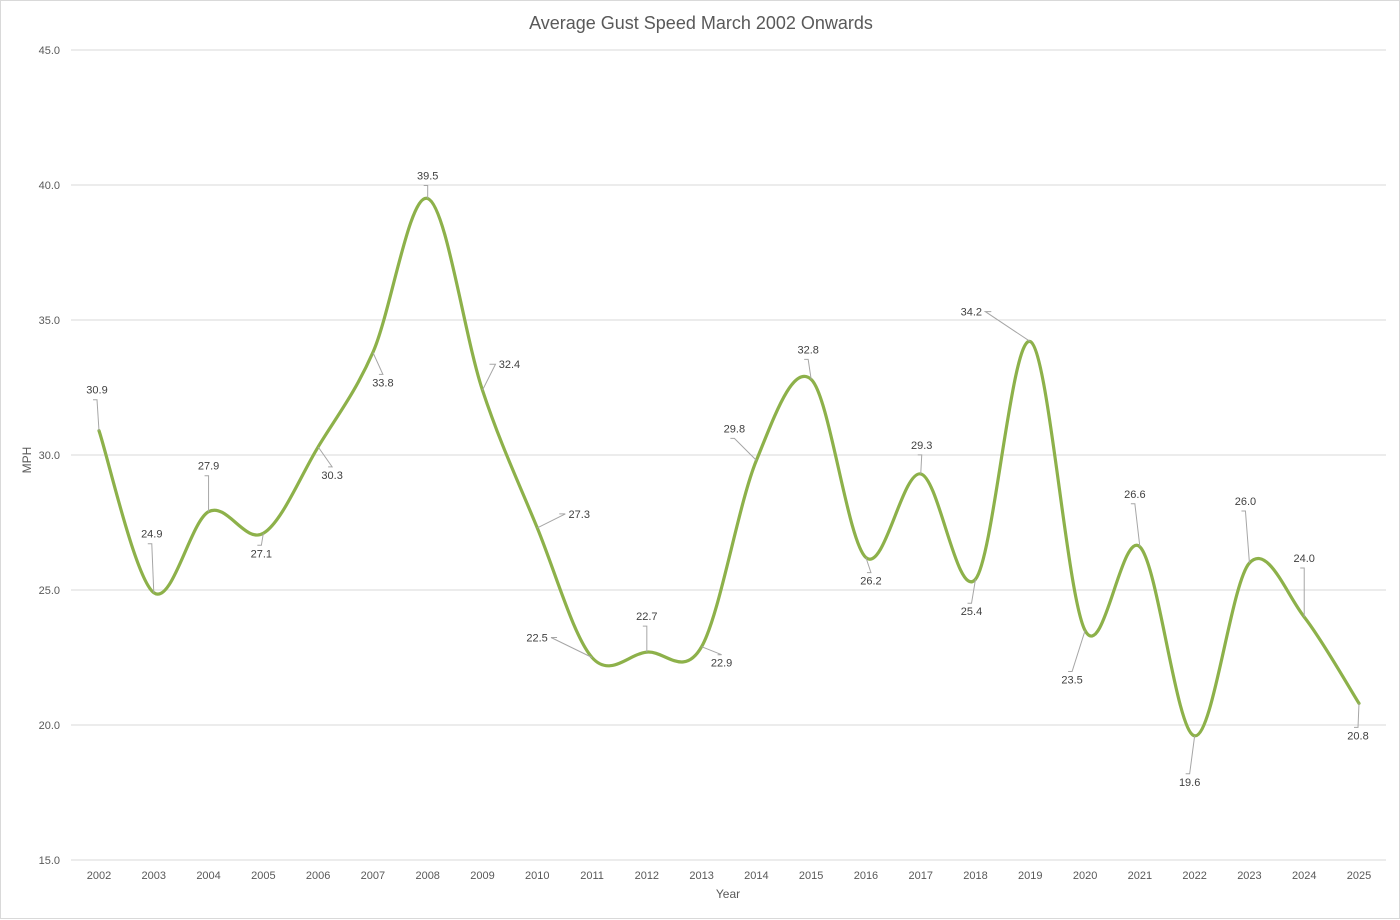  What do you see at coordinates (49, 591) in the screenshot?
I see `y-tick-label: 25.0` at bounding box center [49, 591].